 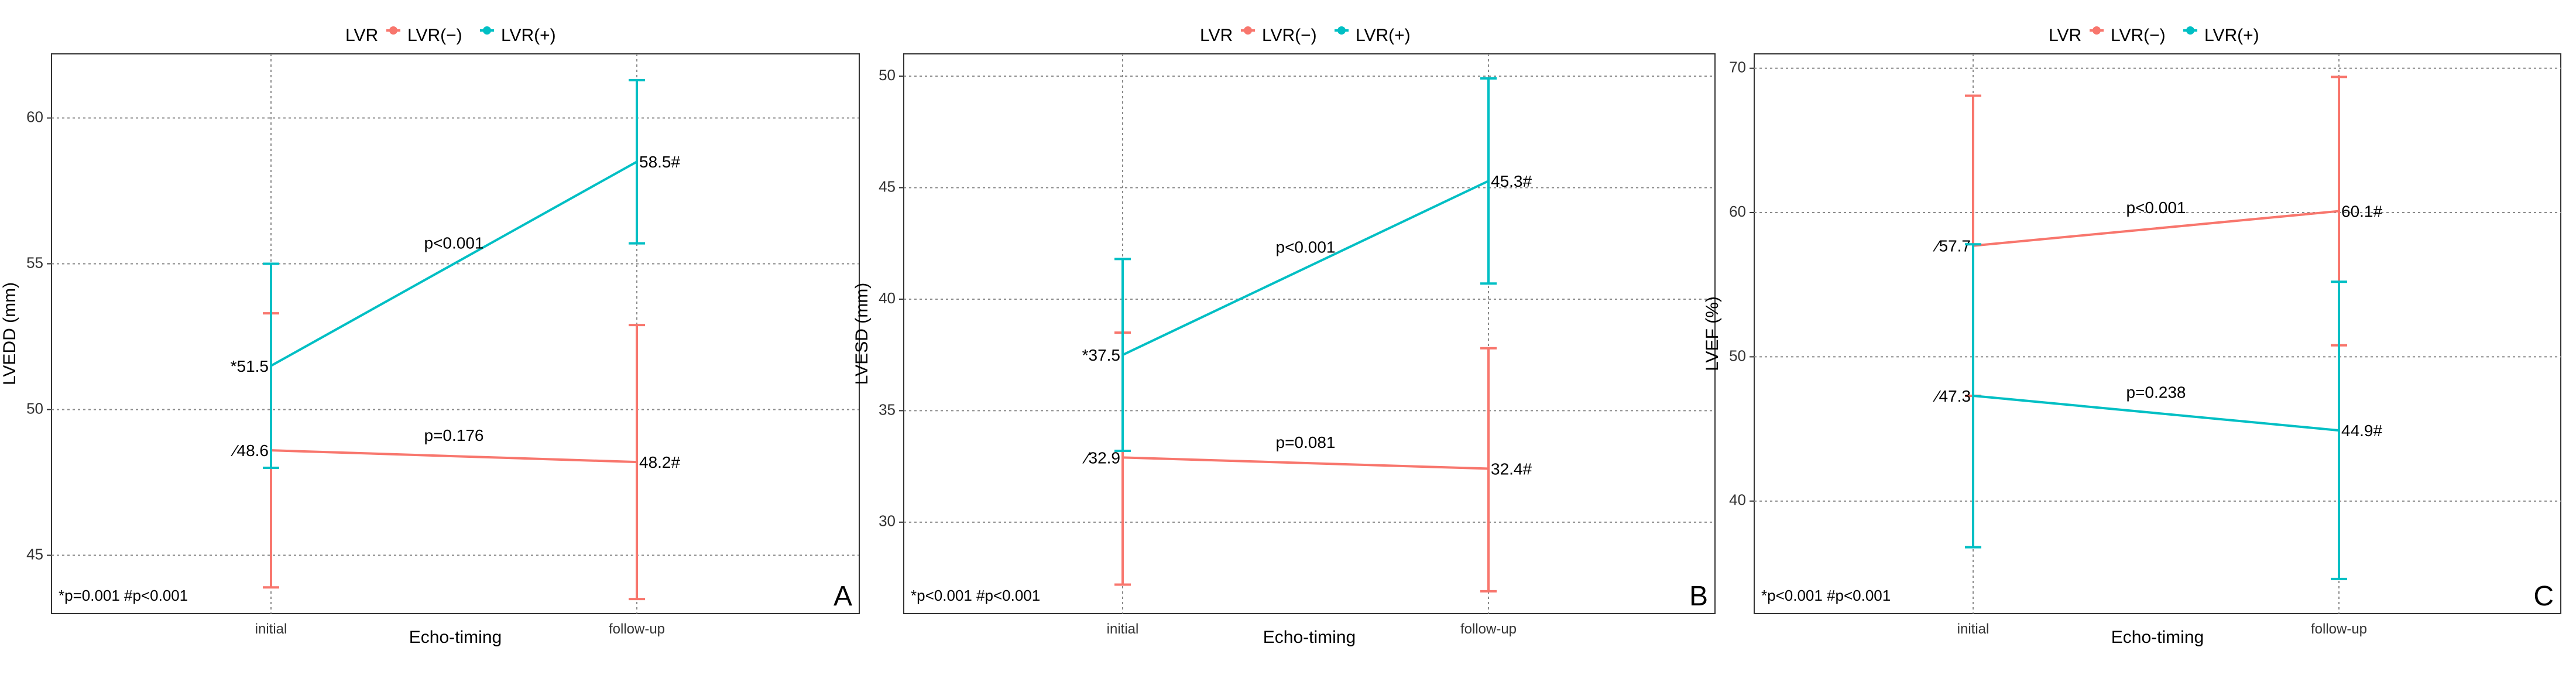 What do you see at coordinates (124, 595) in the screenshot?
I see `footnote: *p=0.001 #p<0.001` at bounding box center [124, 595].